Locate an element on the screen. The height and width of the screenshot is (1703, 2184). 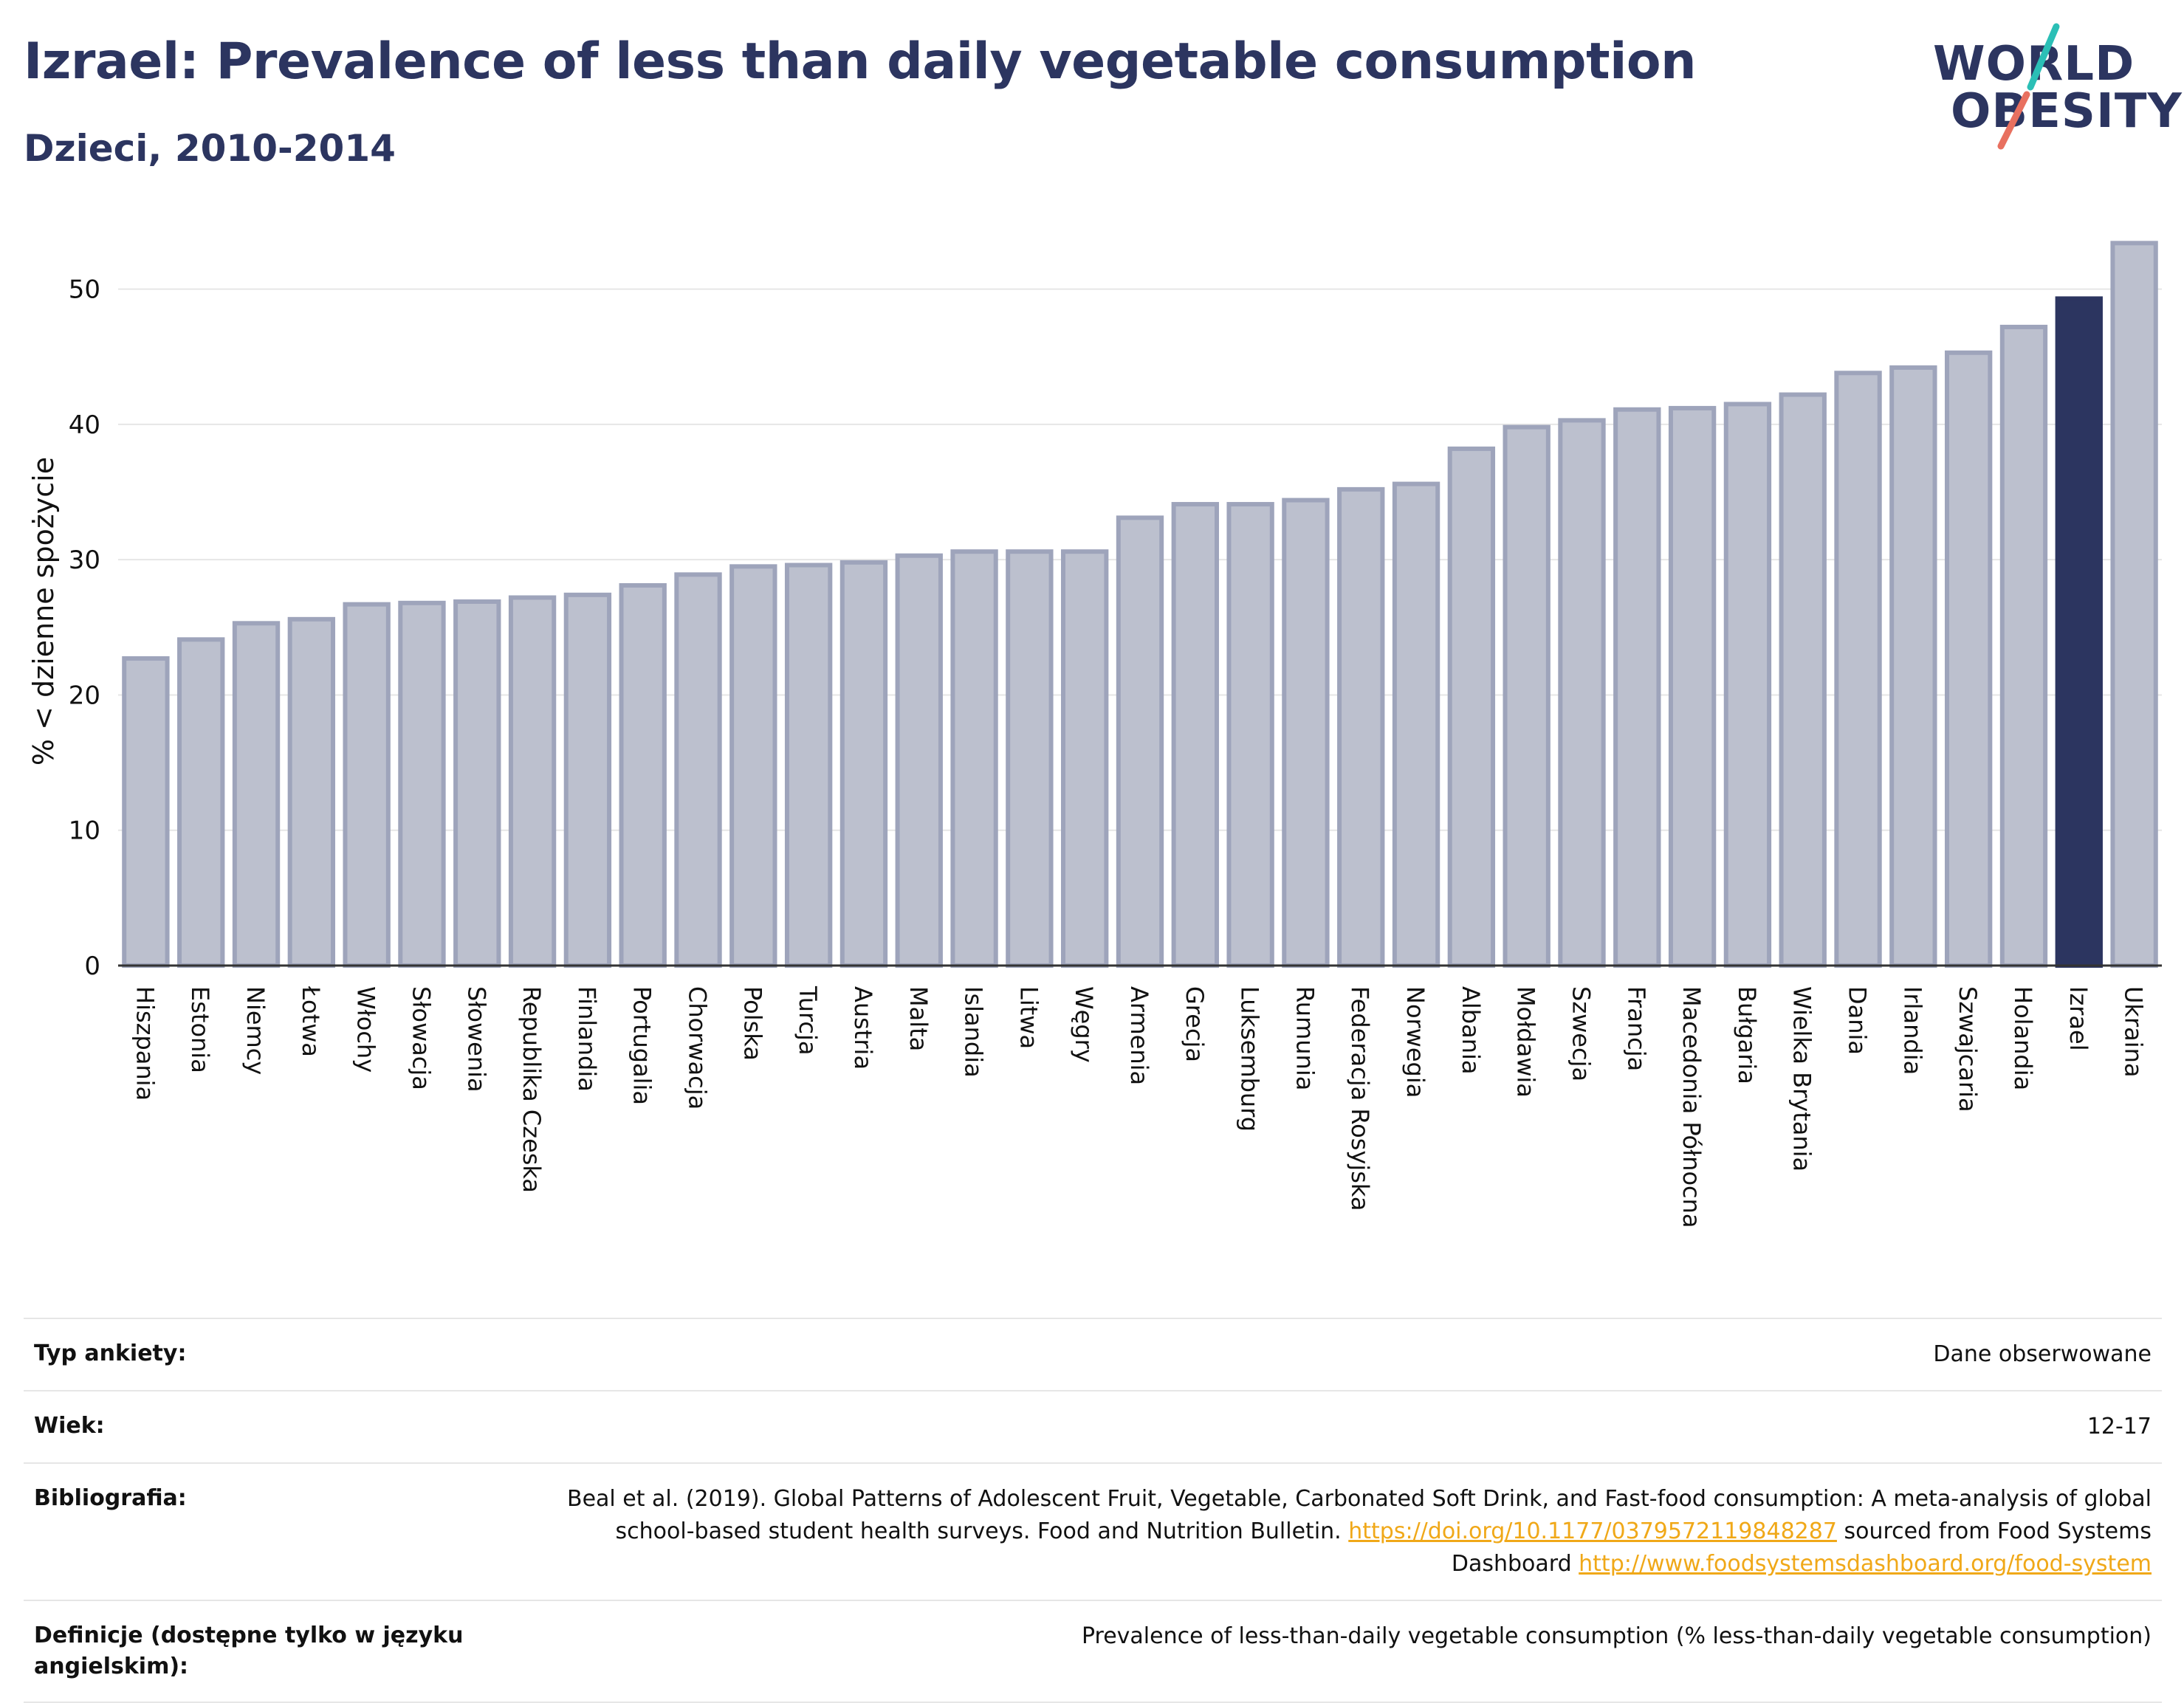
x-tick-label: Federacja Rosyjska is located at coordinates (1360, 1098).